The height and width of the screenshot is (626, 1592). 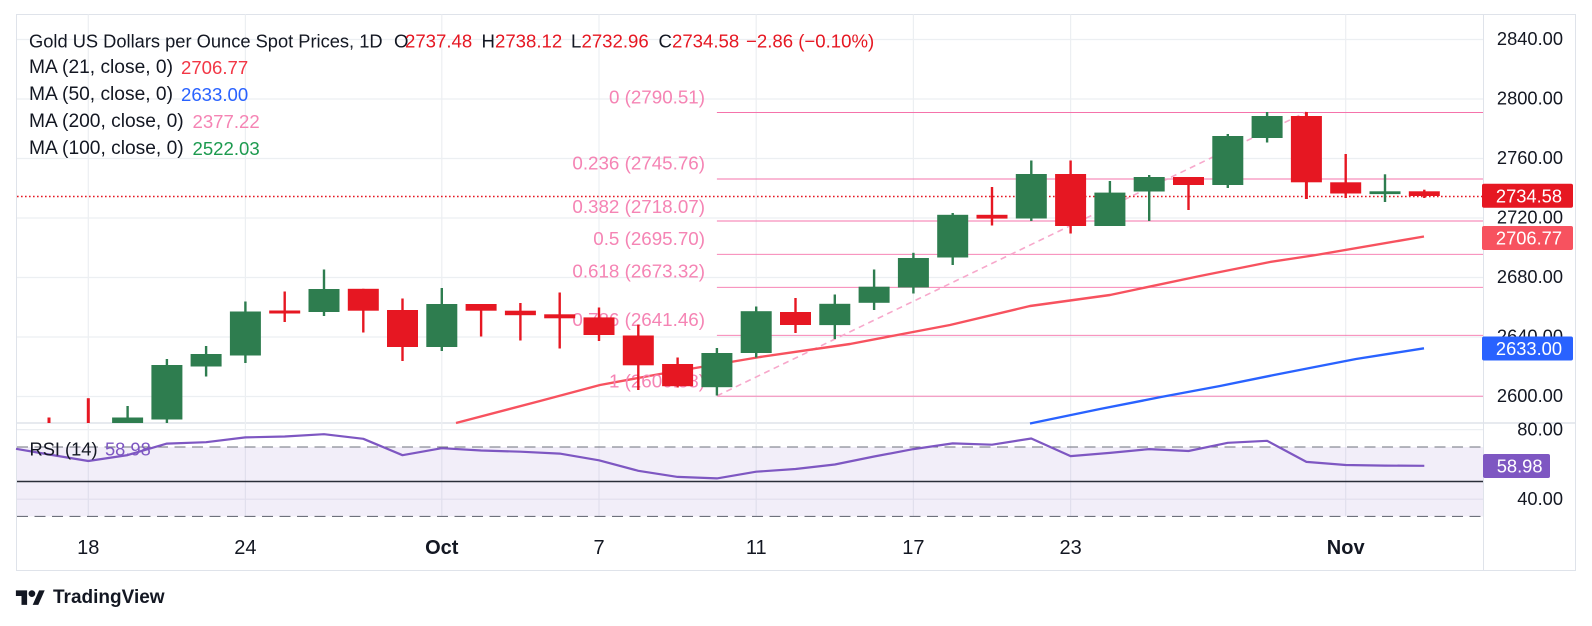 What do you see at coordinates (106, 121) in the screenshot?
I see `svg-text: MA (200, close, 0)` at bounding box center [106, 121].